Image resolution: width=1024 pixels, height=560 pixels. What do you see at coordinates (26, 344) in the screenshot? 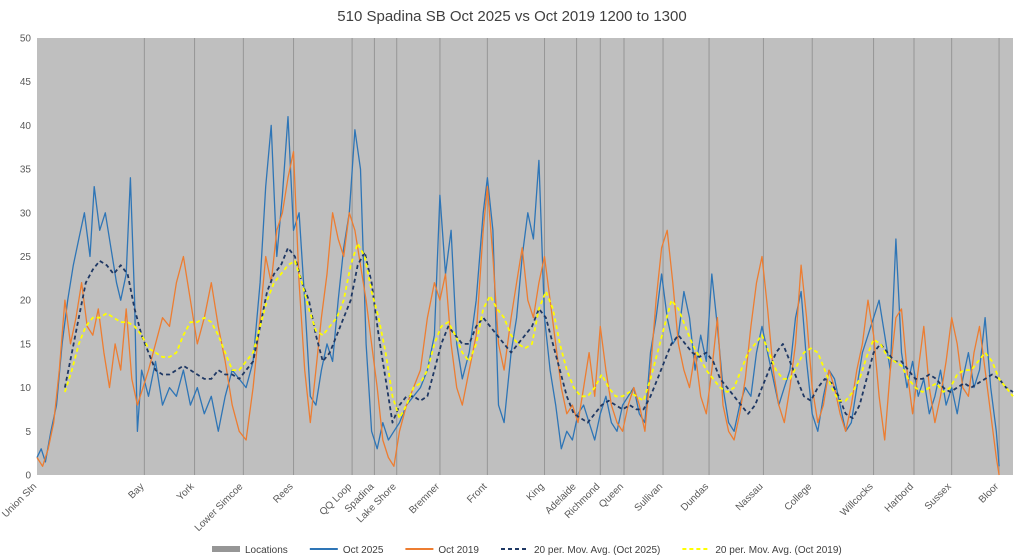
I see `y-tick-label-3: 15` at bounding box center [26, 344].